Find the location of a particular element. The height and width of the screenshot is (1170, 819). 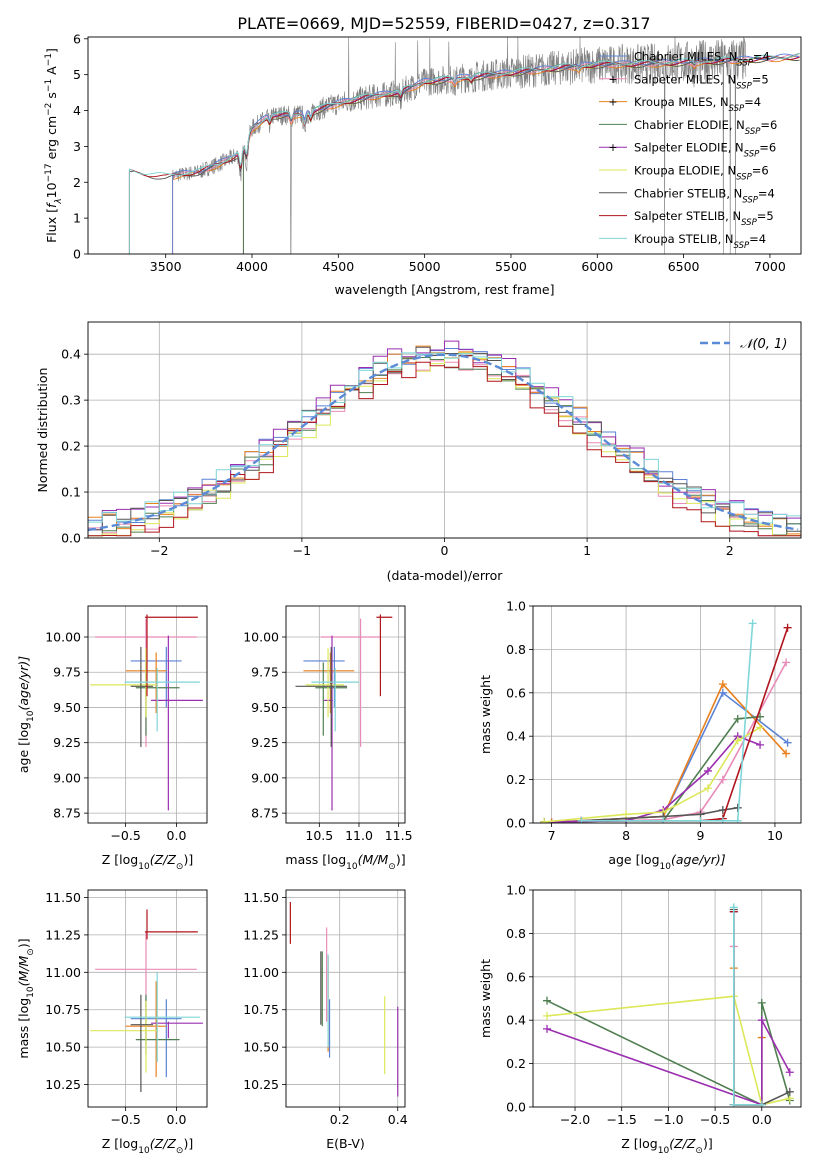

y-tick-label: 11.50 is located at coordinates (261, 897).